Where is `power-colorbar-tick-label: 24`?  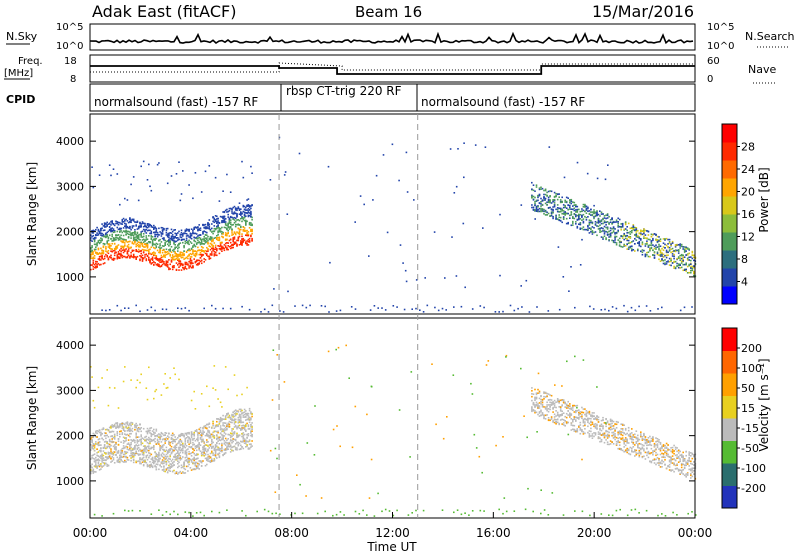
power-colorbar-tick-label: 24 is located at coordinates (748, 169).